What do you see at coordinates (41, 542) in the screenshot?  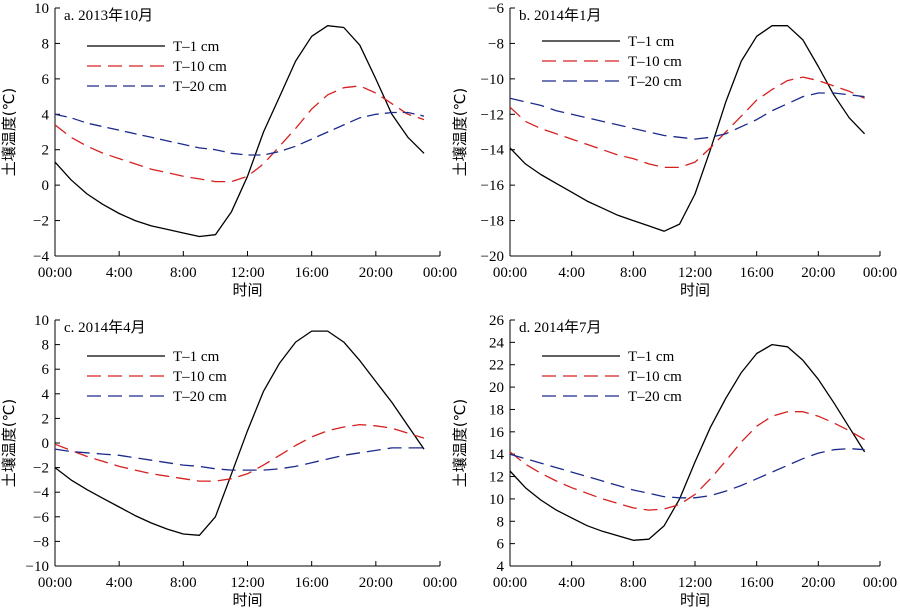 I see `y-tick-label: −8` at bounding box center [41, 542].